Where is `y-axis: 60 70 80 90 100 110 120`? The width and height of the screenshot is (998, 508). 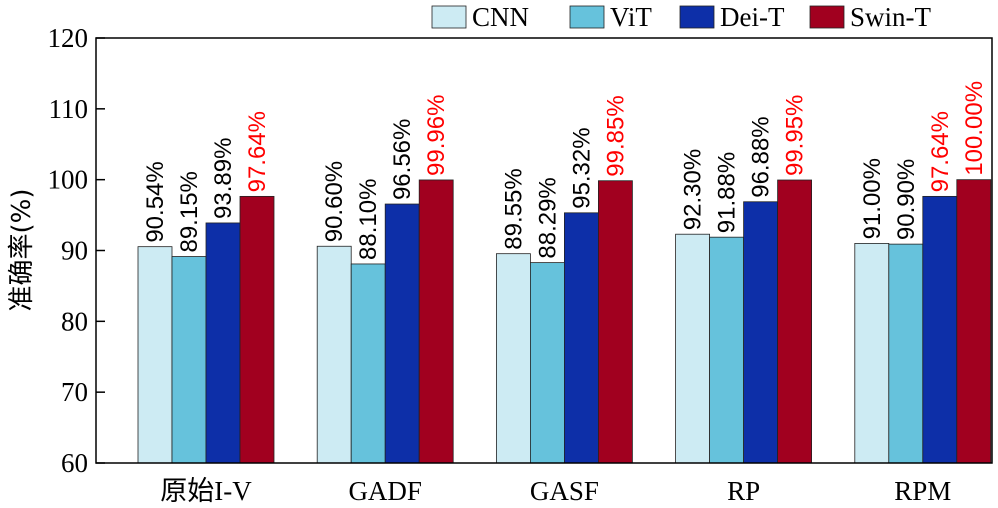 y-axis: 60 70 80 90 100 110 120 is located at coordinates (76, 250).